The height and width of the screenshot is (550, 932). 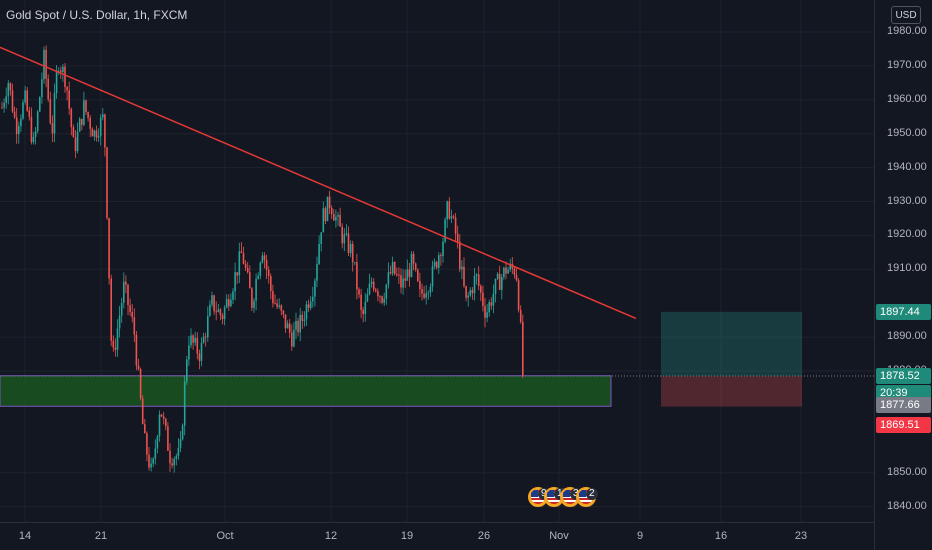 I want to click on price-badge: 1878.52, so click(x=903, y=376).